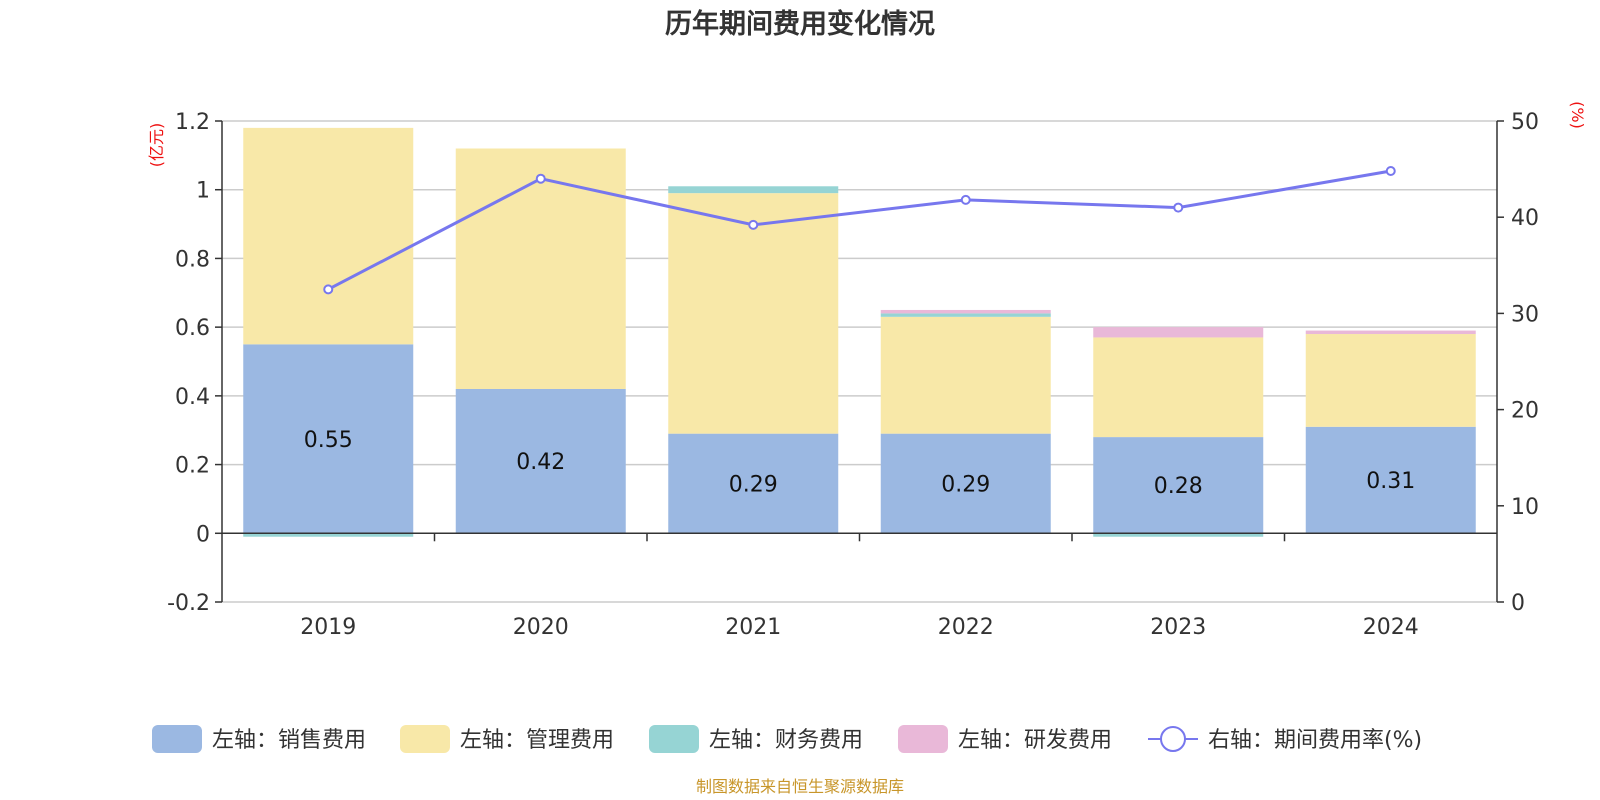 This screenshot has height=800, width=1600. I want to click on bar-value-label: 0.42, so click(540, 462).